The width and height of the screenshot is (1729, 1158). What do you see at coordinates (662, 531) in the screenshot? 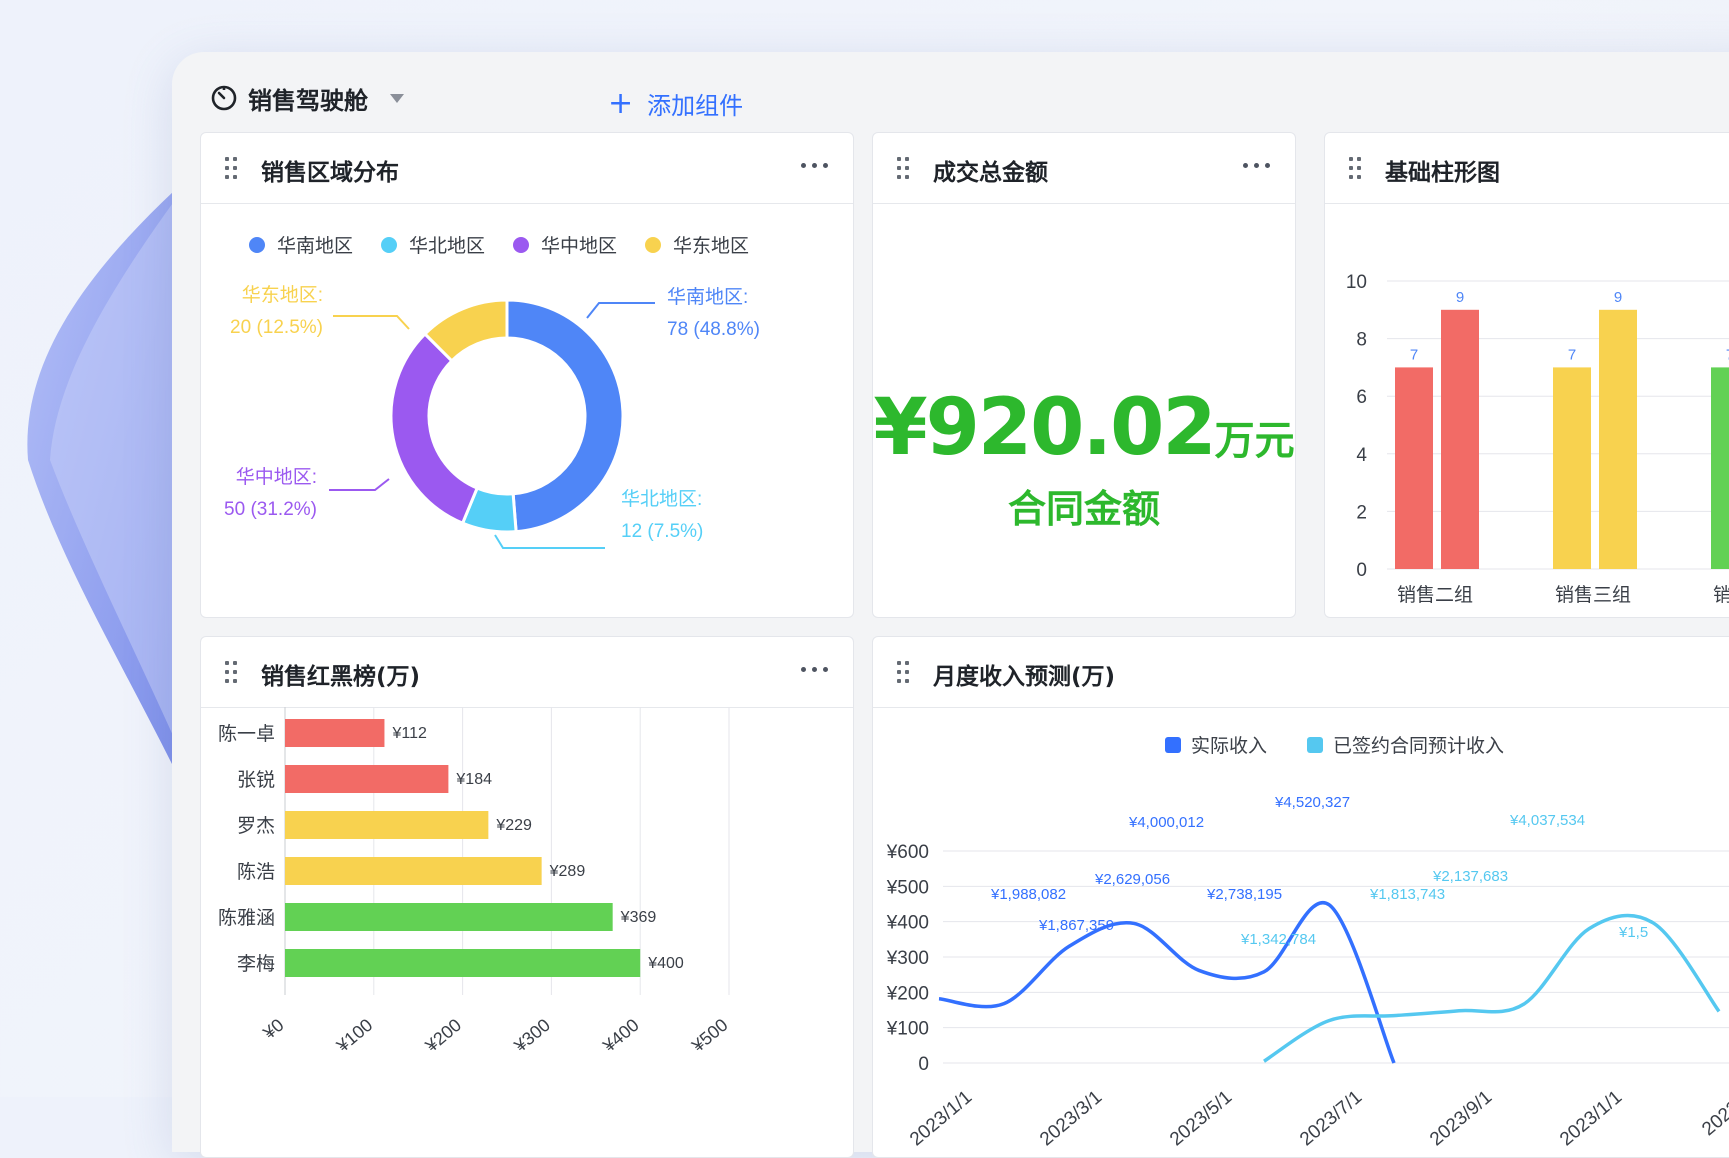
I see `slice-label-value: 12 (7.5%)` at bounding box center [662, 531].